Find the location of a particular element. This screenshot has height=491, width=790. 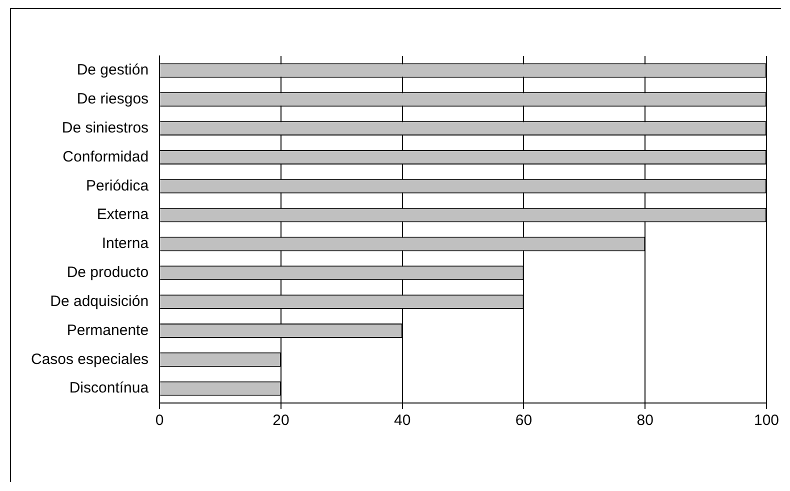

y-tick-label: Externa is located at coordinates (123, 215).